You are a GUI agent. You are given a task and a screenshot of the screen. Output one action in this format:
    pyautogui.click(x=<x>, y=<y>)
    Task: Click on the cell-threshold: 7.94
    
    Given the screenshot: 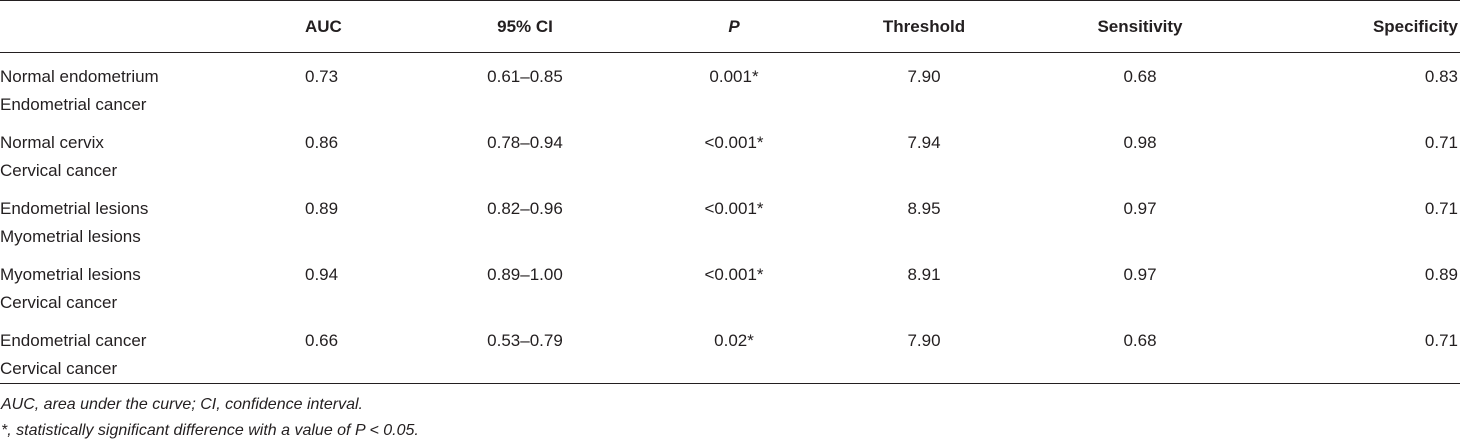 What is the action you would take?
    pyautogui.click(x=924, y=152)
    